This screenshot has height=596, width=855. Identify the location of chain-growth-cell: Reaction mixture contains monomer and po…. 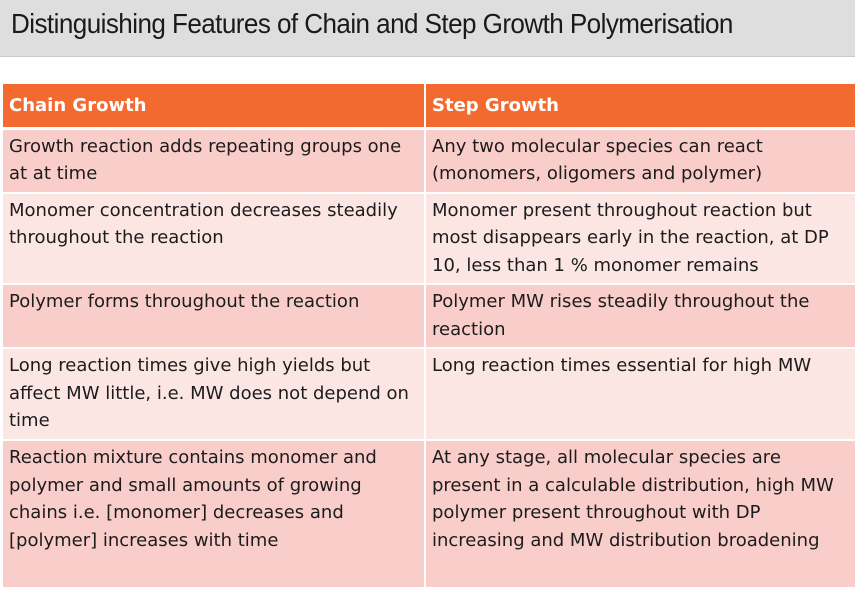
(214, 514).